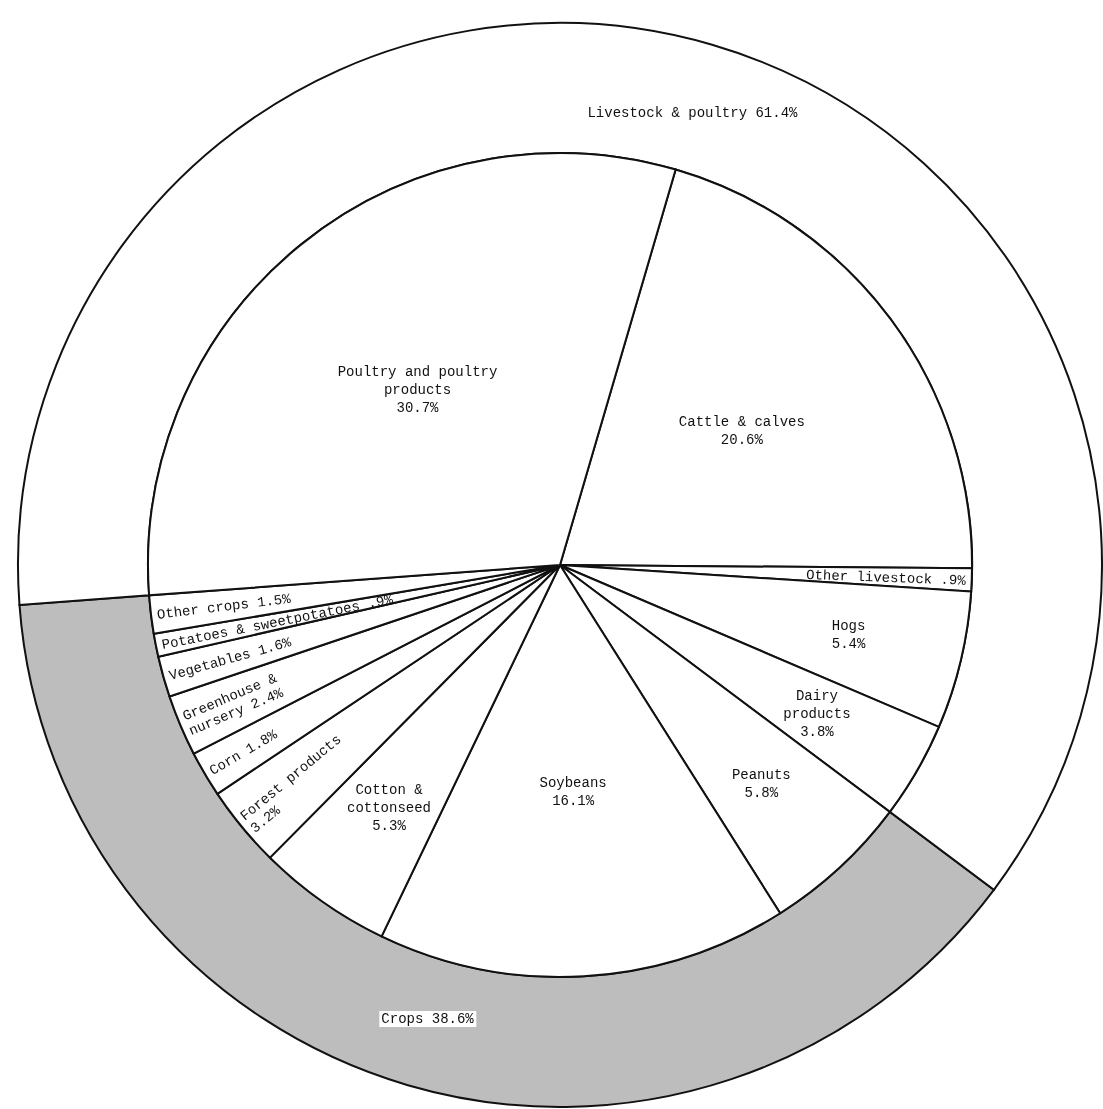 This screenshot has width=1103, height=1109. Describe the element at coordinates (761, 774) in the screenshot. I see `slice-label: Peanuts` at that location.